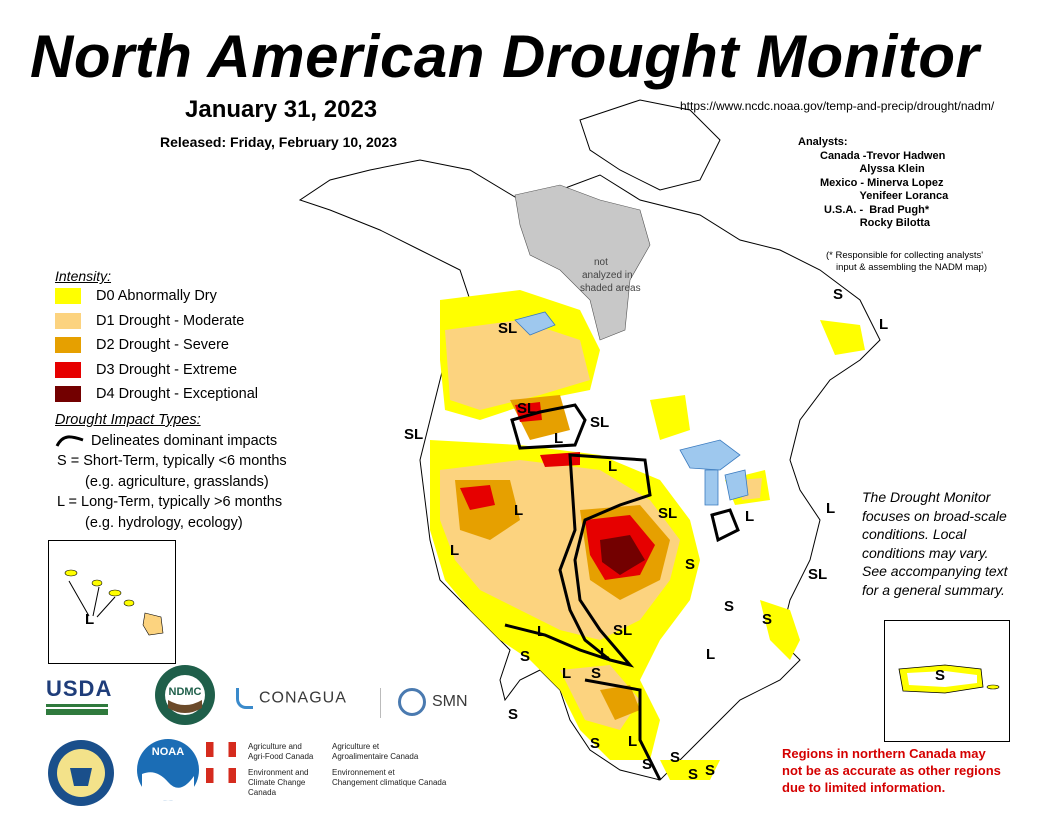 The image size is (1056, 816). I want to click on note-line: for a general summary., so click(933, 589).